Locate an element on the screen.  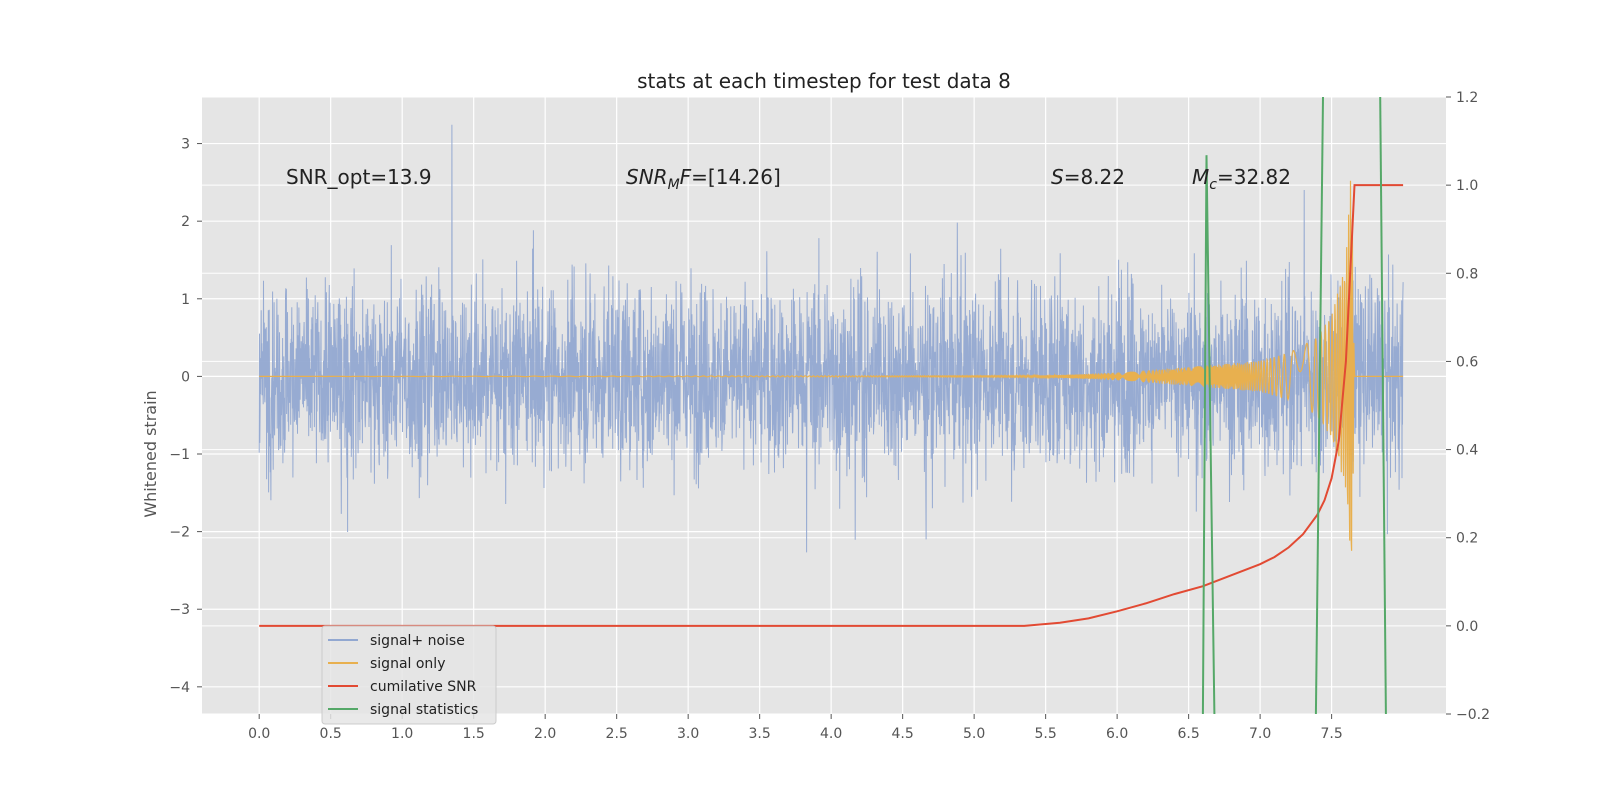
y2-tick-label: 0.6 is located at coordinates (1467, 362).